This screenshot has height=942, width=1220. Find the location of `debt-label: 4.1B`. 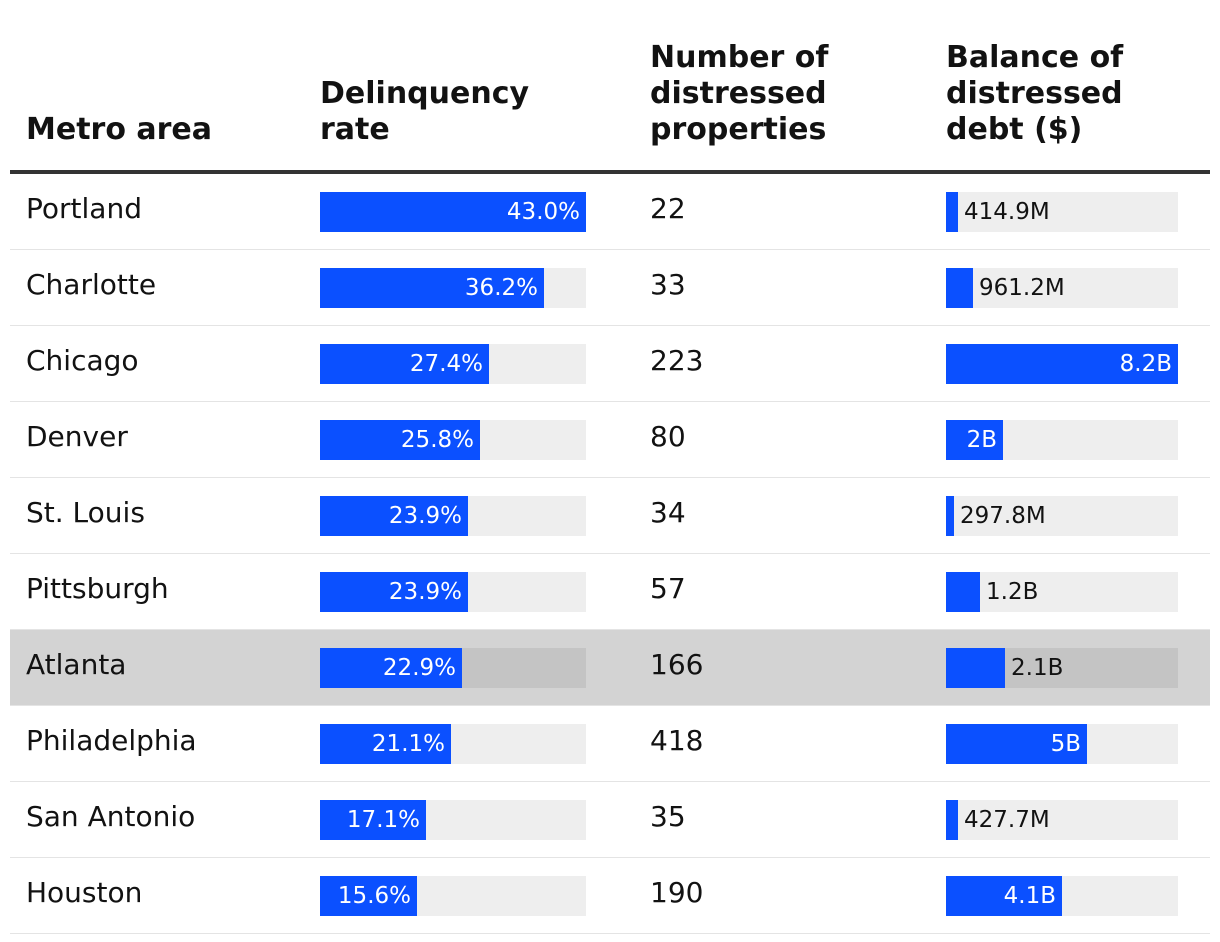

debt-label: 4.1B is located at coordinates (1029, 896).